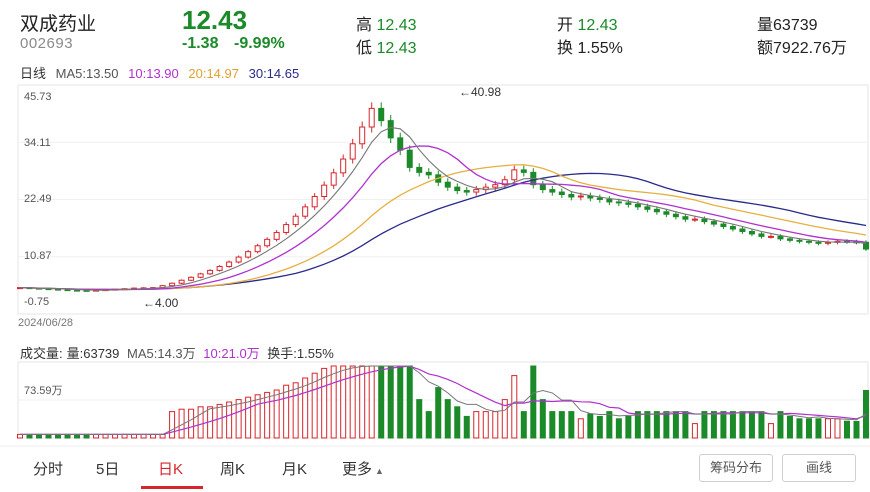 This screenshot has width=870, height=492. I want to click on amount-stat: 额7922.76万, so click(802, 46).